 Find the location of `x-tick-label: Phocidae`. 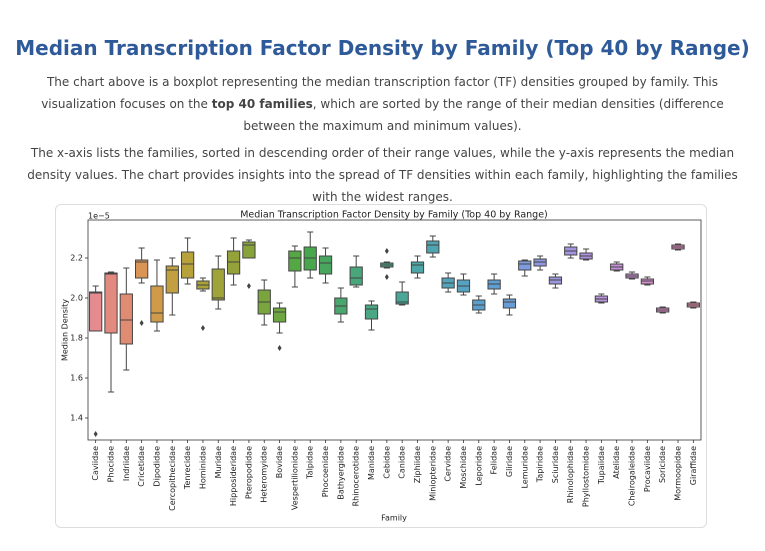

x-tick-label: Phocidae is located at coordinates (110, 464).